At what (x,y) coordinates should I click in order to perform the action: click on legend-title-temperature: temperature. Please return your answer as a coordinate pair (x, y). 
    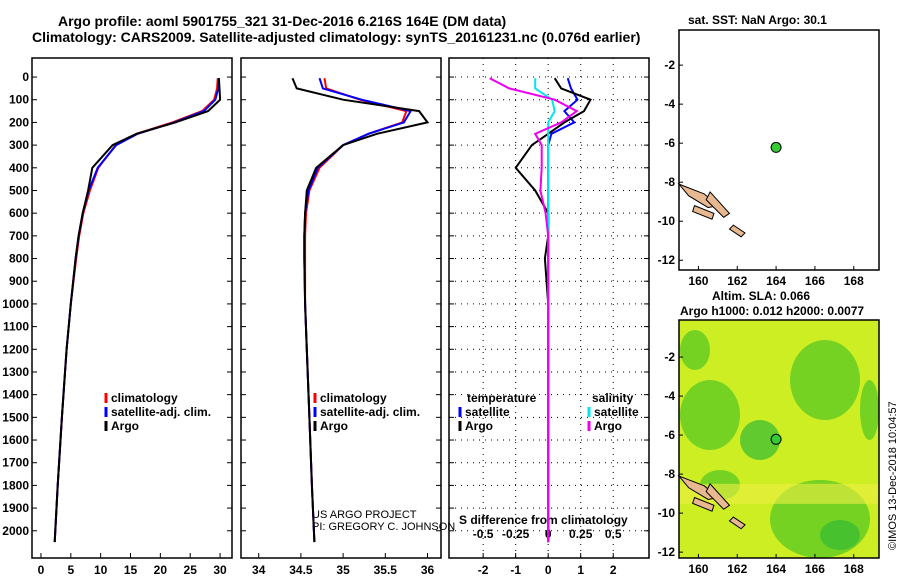
    Looking at the image, I should click on (502, 398).